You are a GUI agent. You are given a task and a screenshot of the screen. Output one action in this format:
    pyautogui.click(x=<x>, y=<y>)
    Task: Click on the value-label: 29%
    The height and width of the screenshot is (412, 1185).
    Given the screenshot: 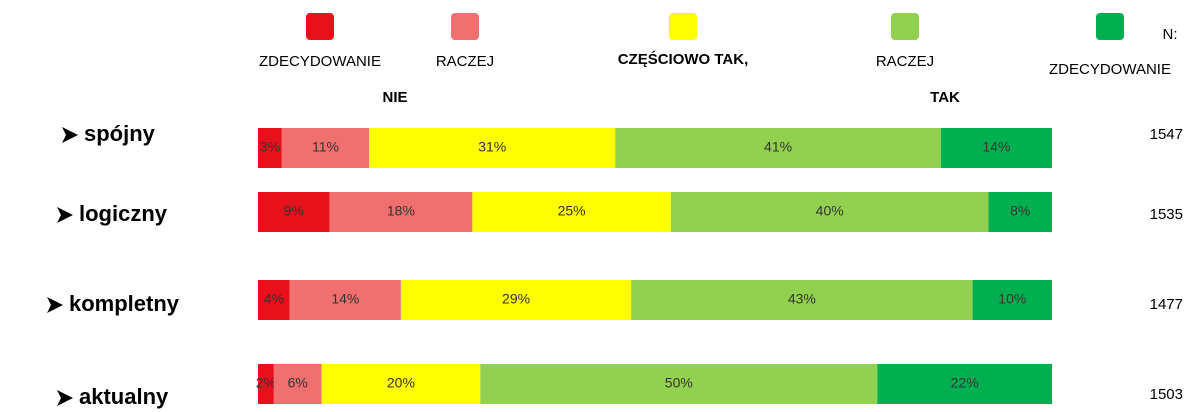 What is the action you would take?
    pyautogui.click(x=516, y=299)
    